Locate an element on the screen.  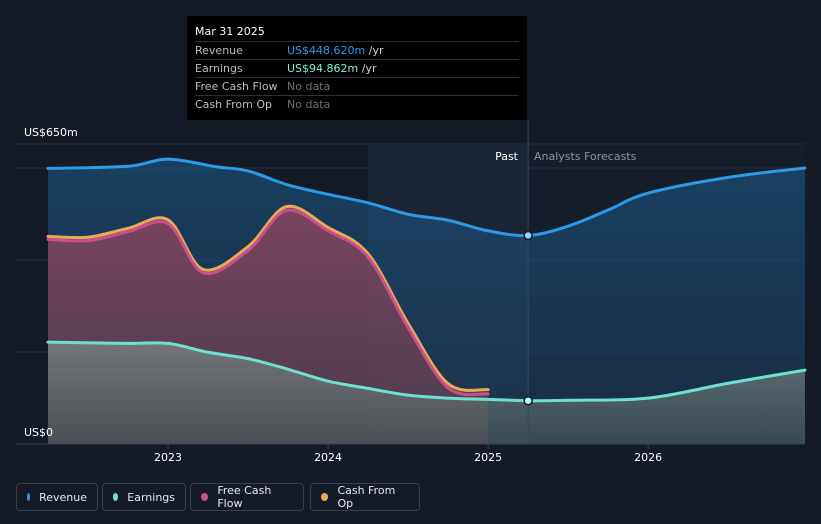
past-label: Past is located at coordinates (507, 156).